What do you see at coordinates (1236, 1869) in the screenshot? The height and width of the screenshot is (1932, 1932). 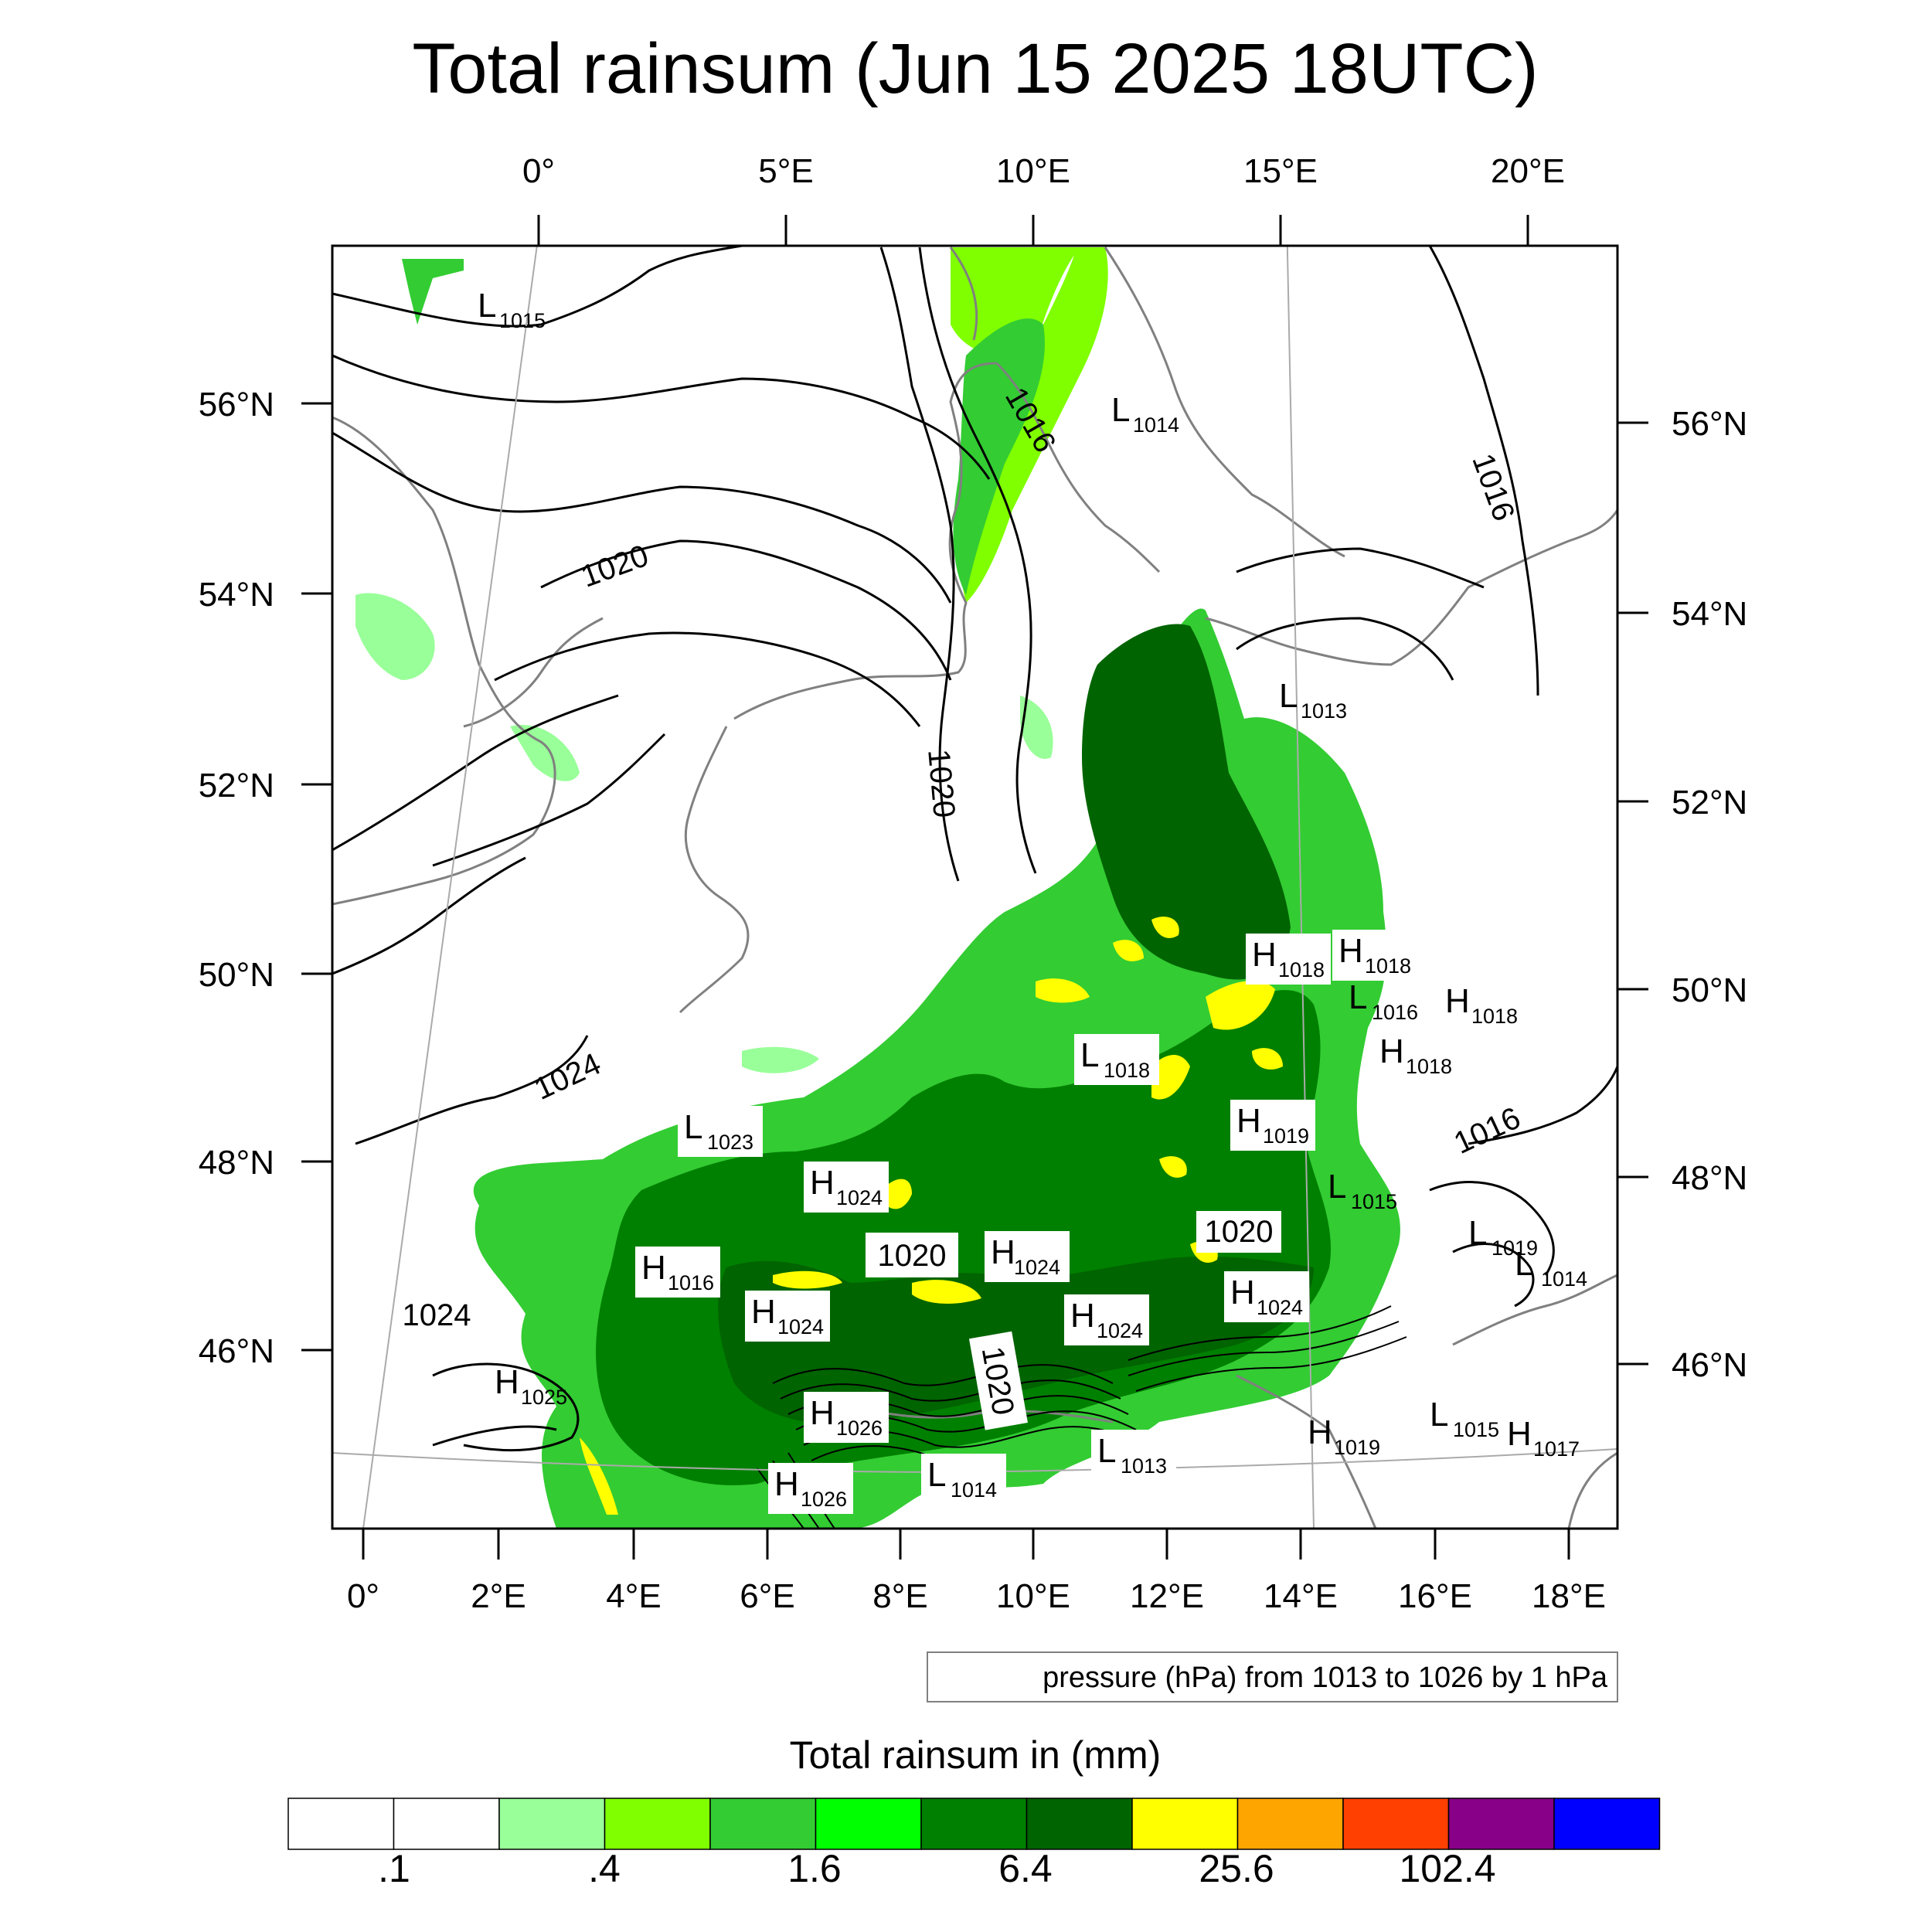 I see `colorbar-label: 25.6` at bounding box center [1236, 1869].